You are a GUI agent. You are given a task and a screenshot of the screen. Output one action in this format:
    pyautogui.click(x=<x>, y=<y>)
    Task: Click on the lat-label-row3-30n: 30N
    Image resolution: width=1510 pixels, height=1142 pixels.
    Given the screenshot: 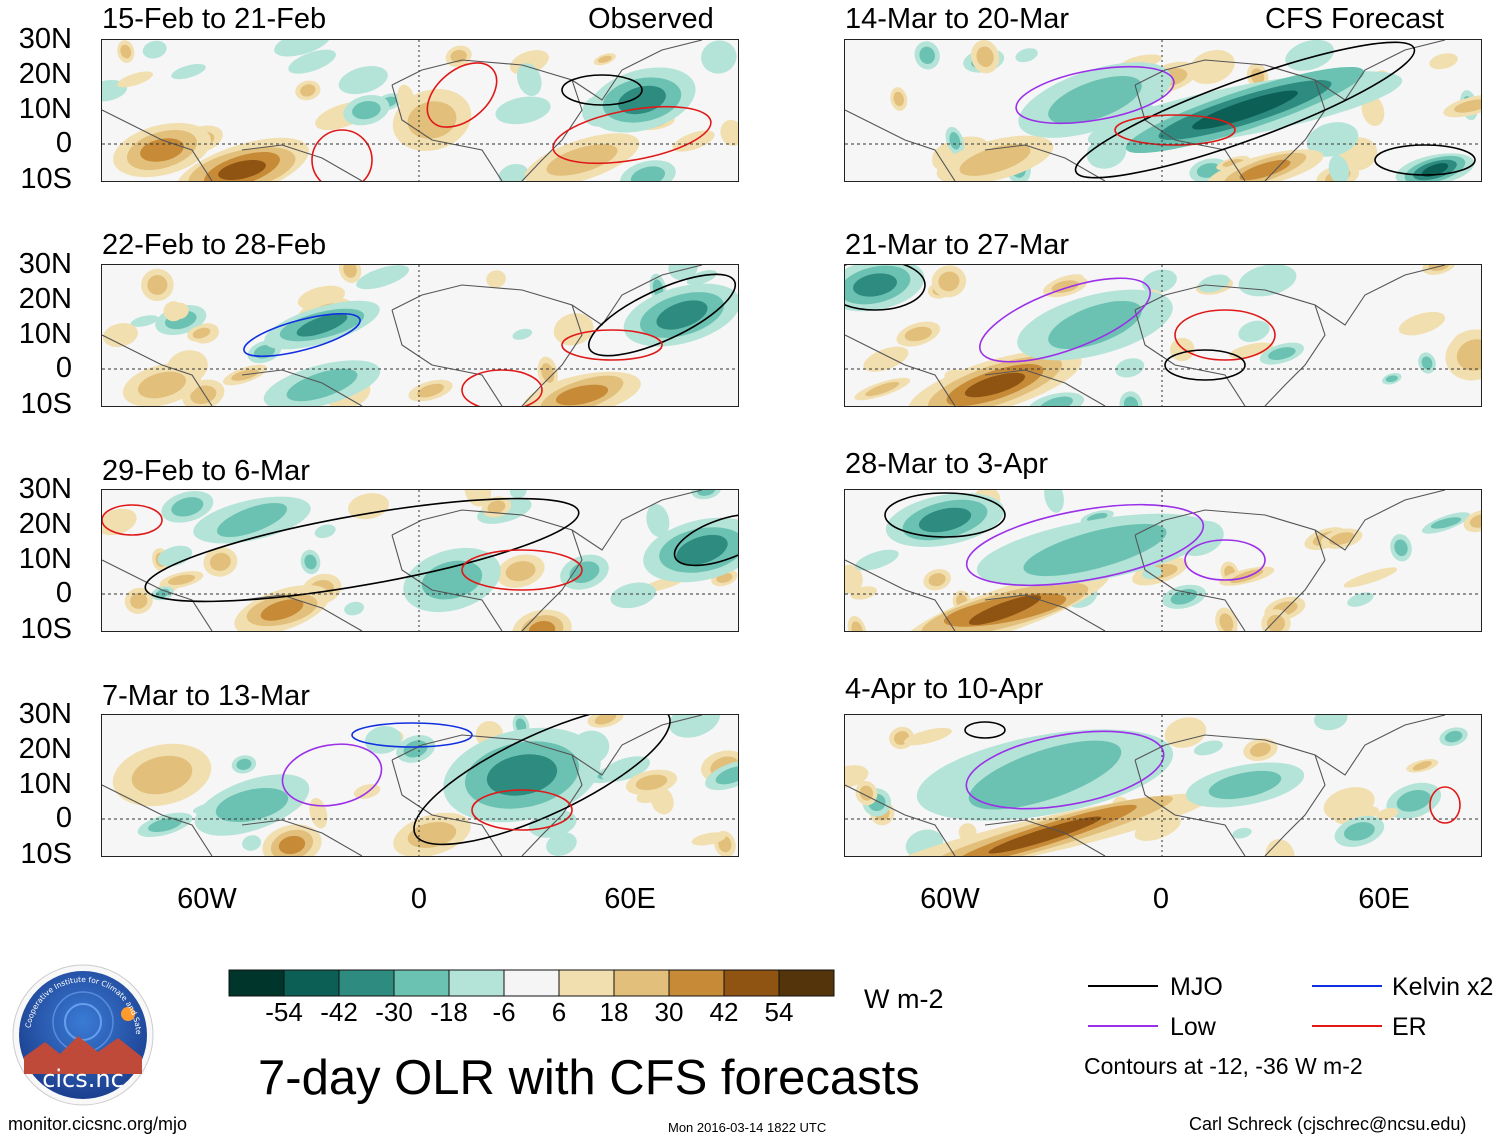 What is the action you would take?
    pyautogui.click(x=45, y=489)
    